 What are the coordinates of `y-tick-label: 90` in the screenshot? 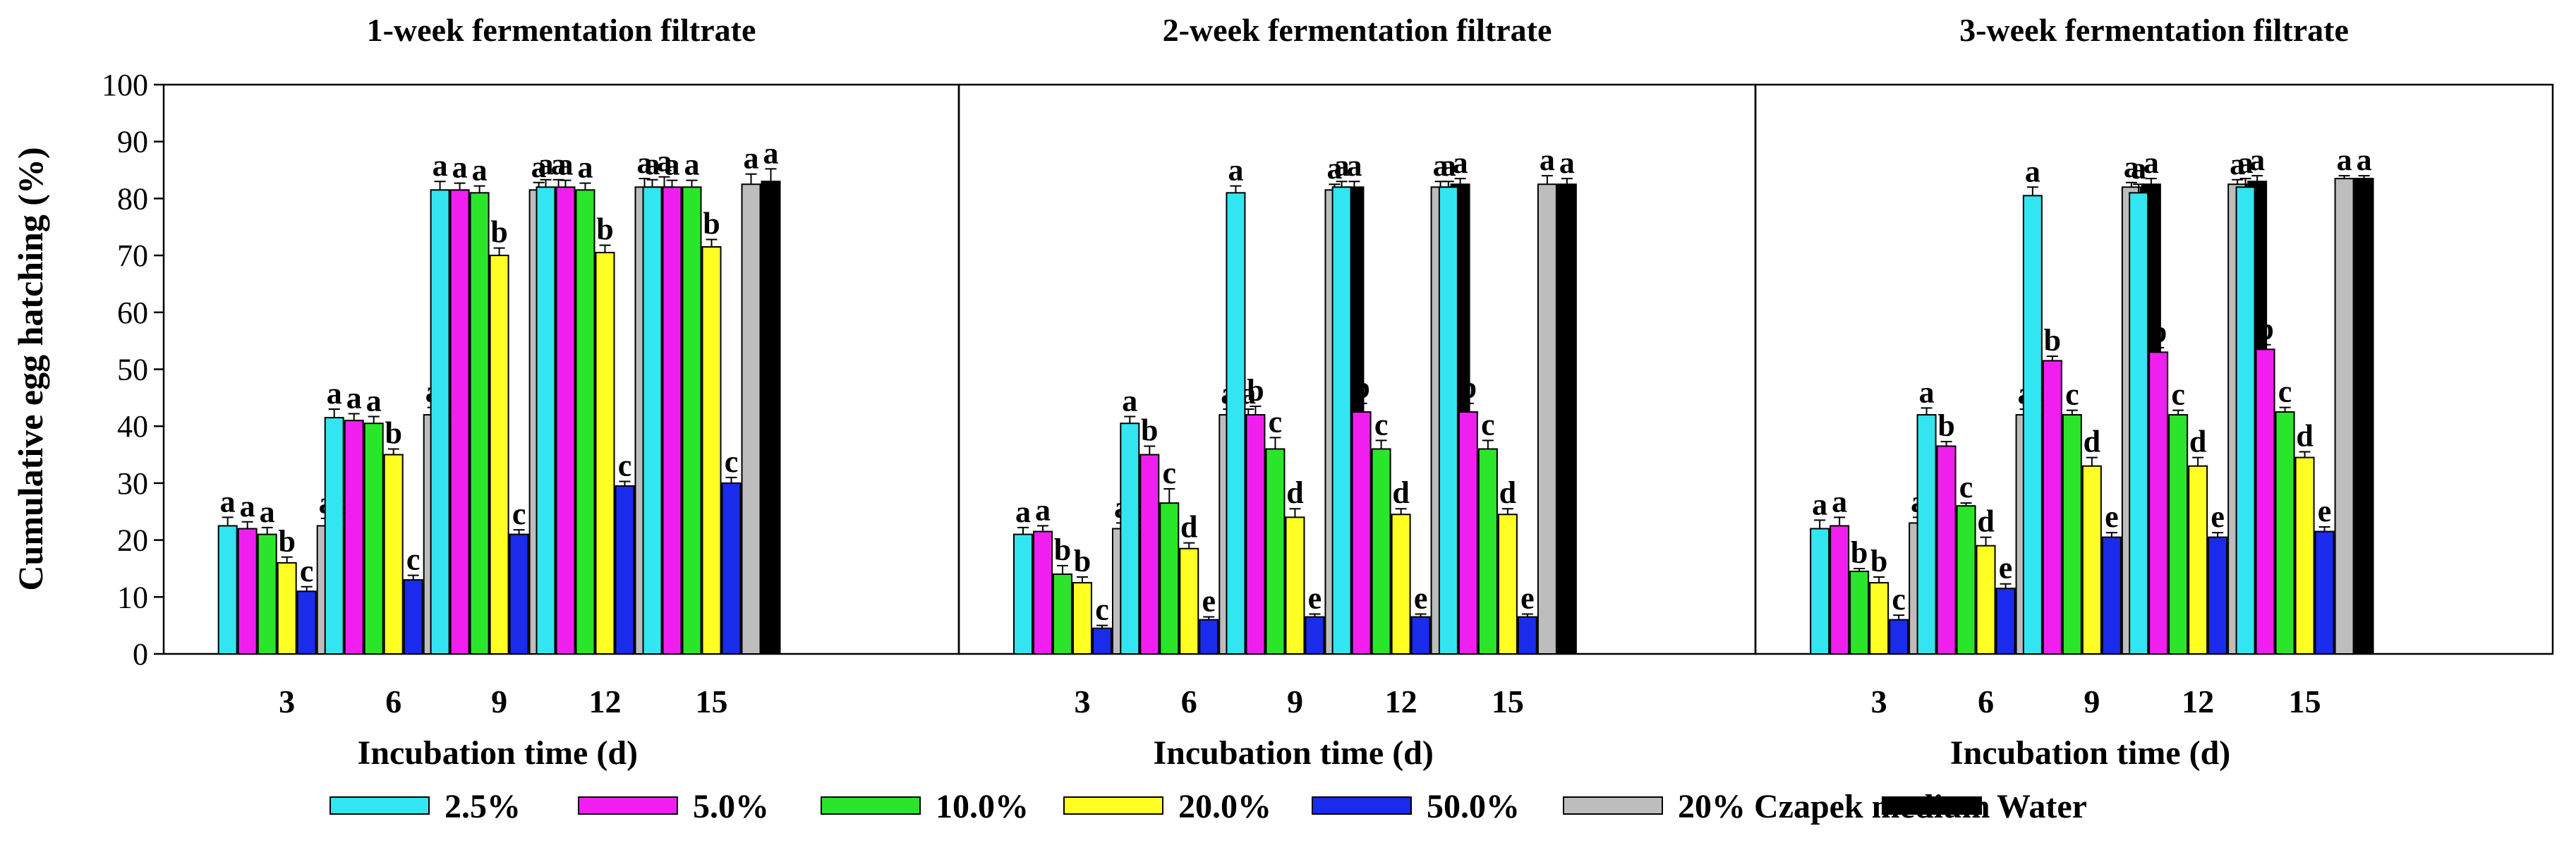 It's located at (133, 142).